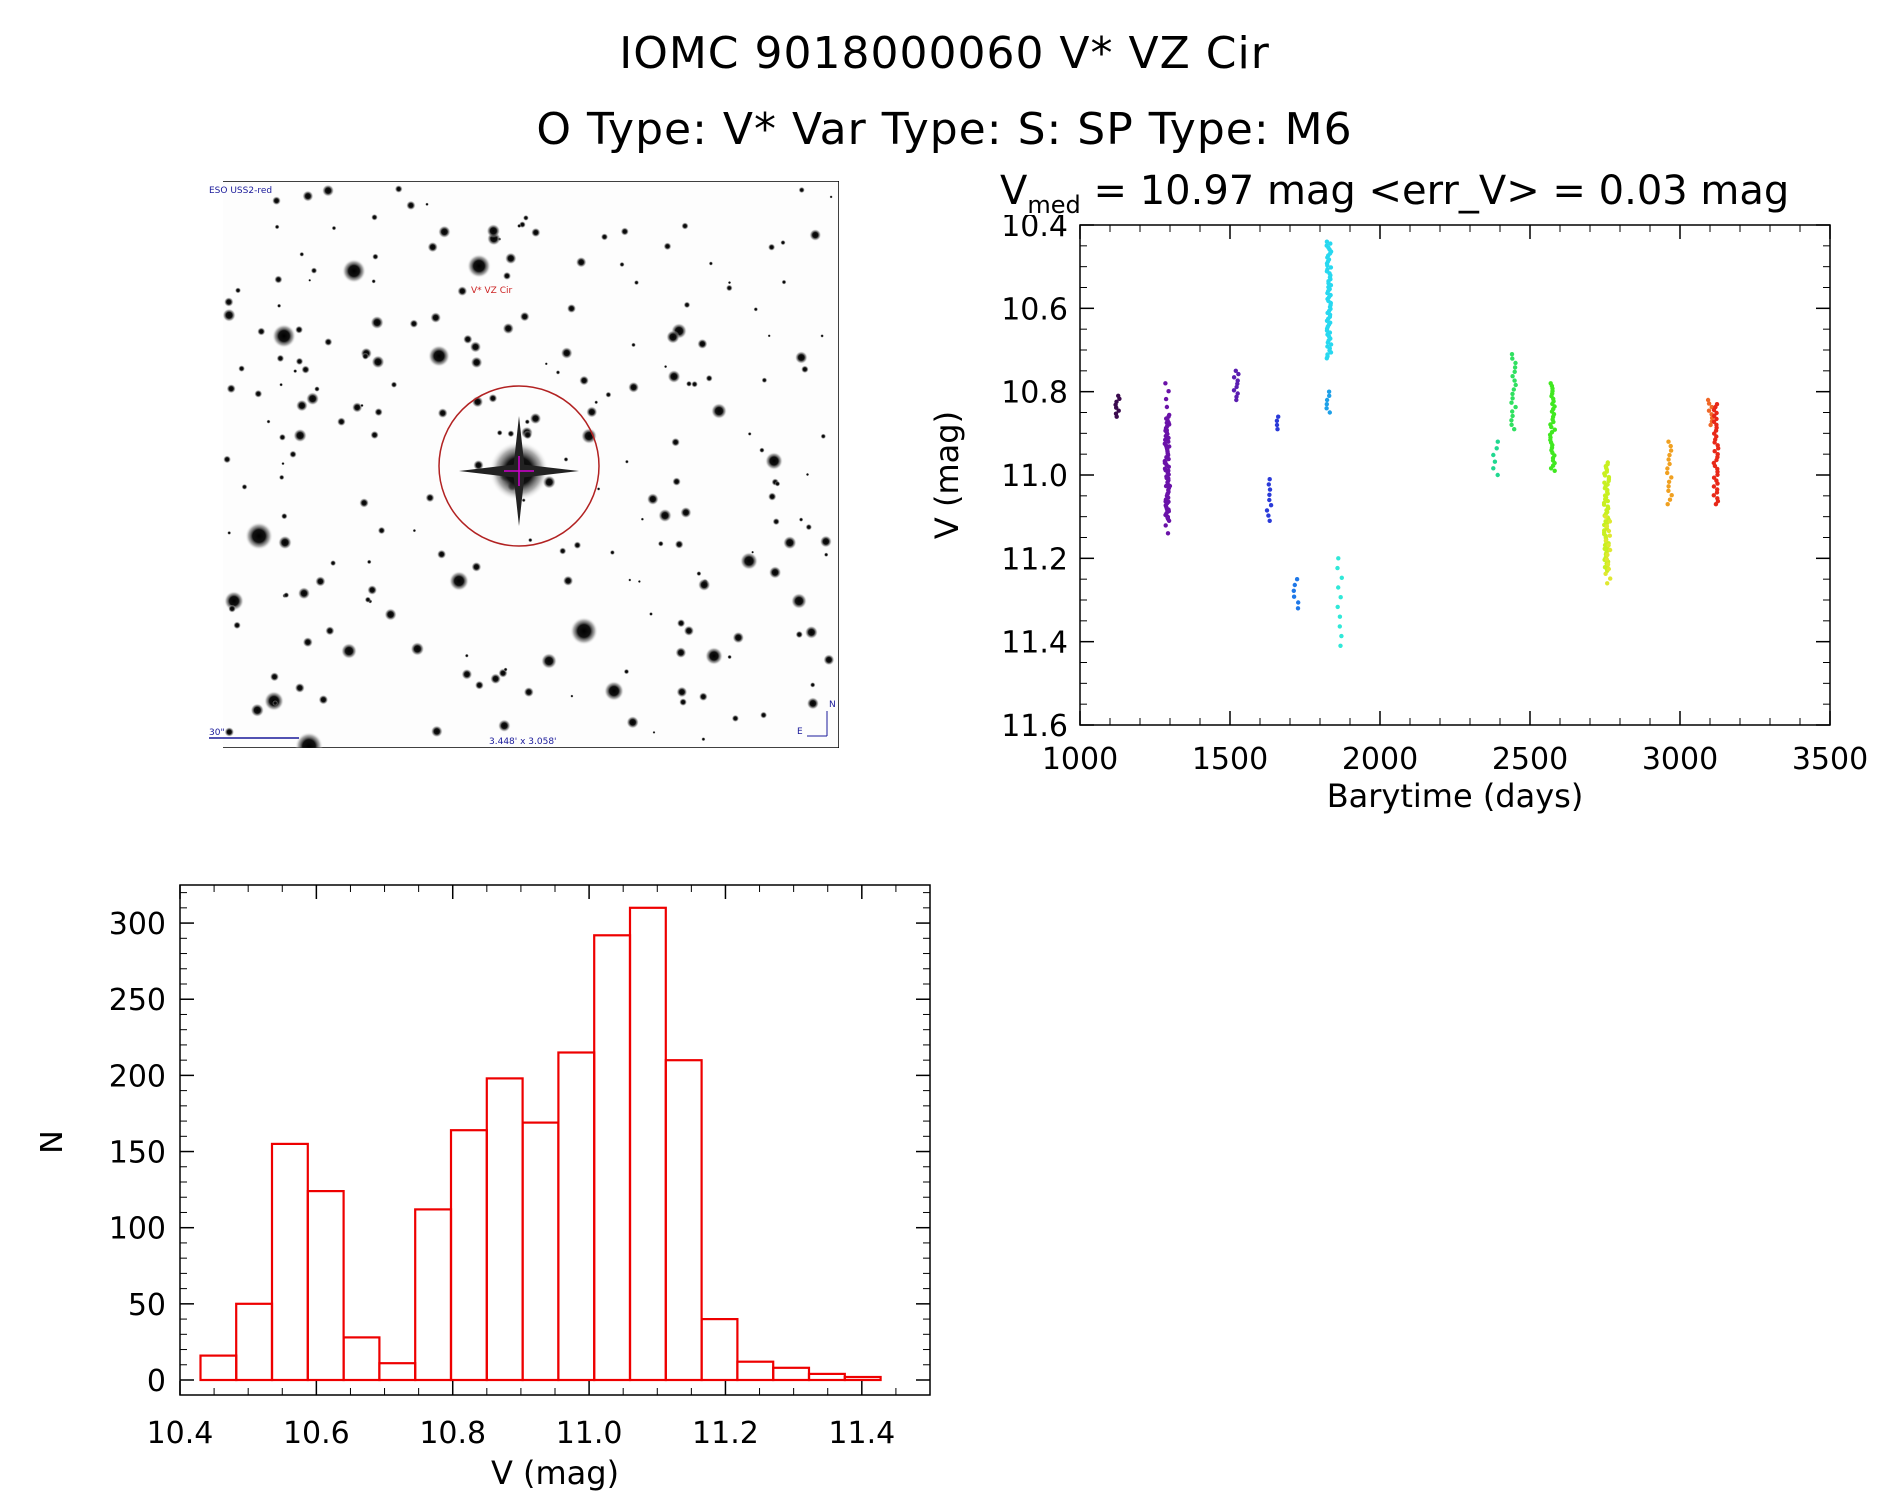 Image resolution: width=1889 pixels, height=1494 pixels. Describe the element at coordinates (1430, 193) in the screenshot. I see `median-stats: Vmed = 10.97 mag <err_V> = 0.03 mag` at that location.